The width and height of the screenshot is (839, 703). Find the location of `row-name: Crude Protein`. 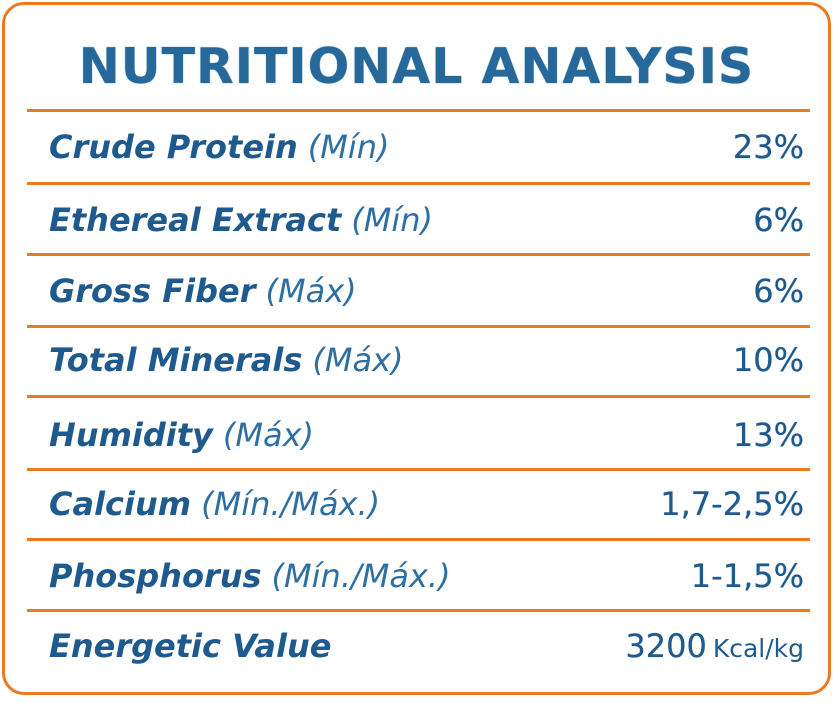

row-name: Crude Protein is located at coordinates (173, 147).